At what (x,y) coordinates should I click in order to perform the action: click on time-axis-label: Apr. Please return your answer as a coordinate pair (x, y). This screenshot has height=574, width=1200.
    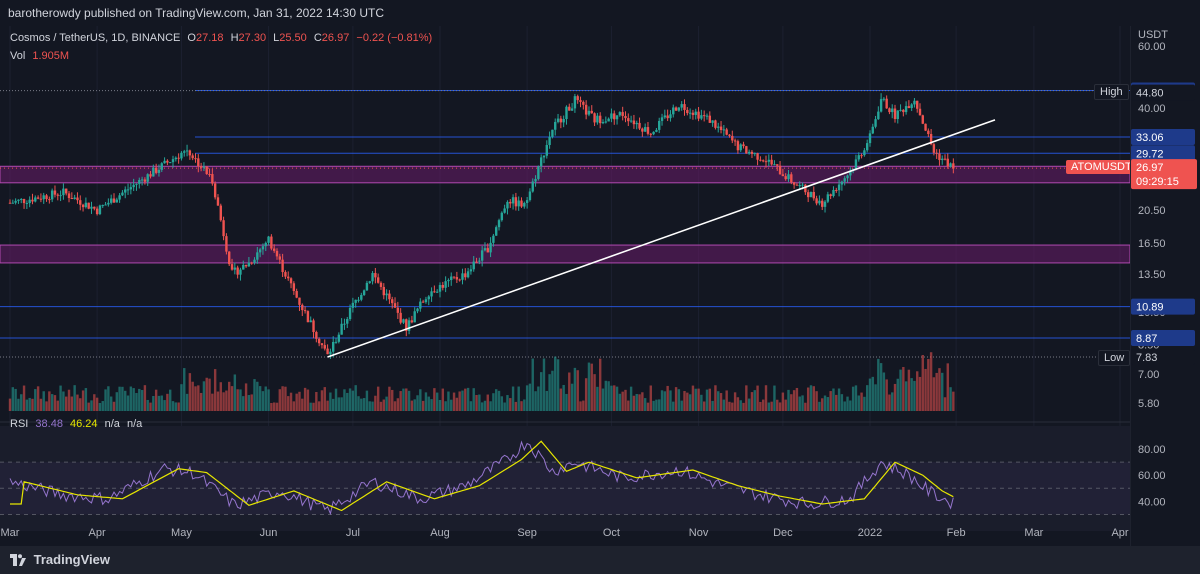
    Looking at the image, I should click on (1119, 533).